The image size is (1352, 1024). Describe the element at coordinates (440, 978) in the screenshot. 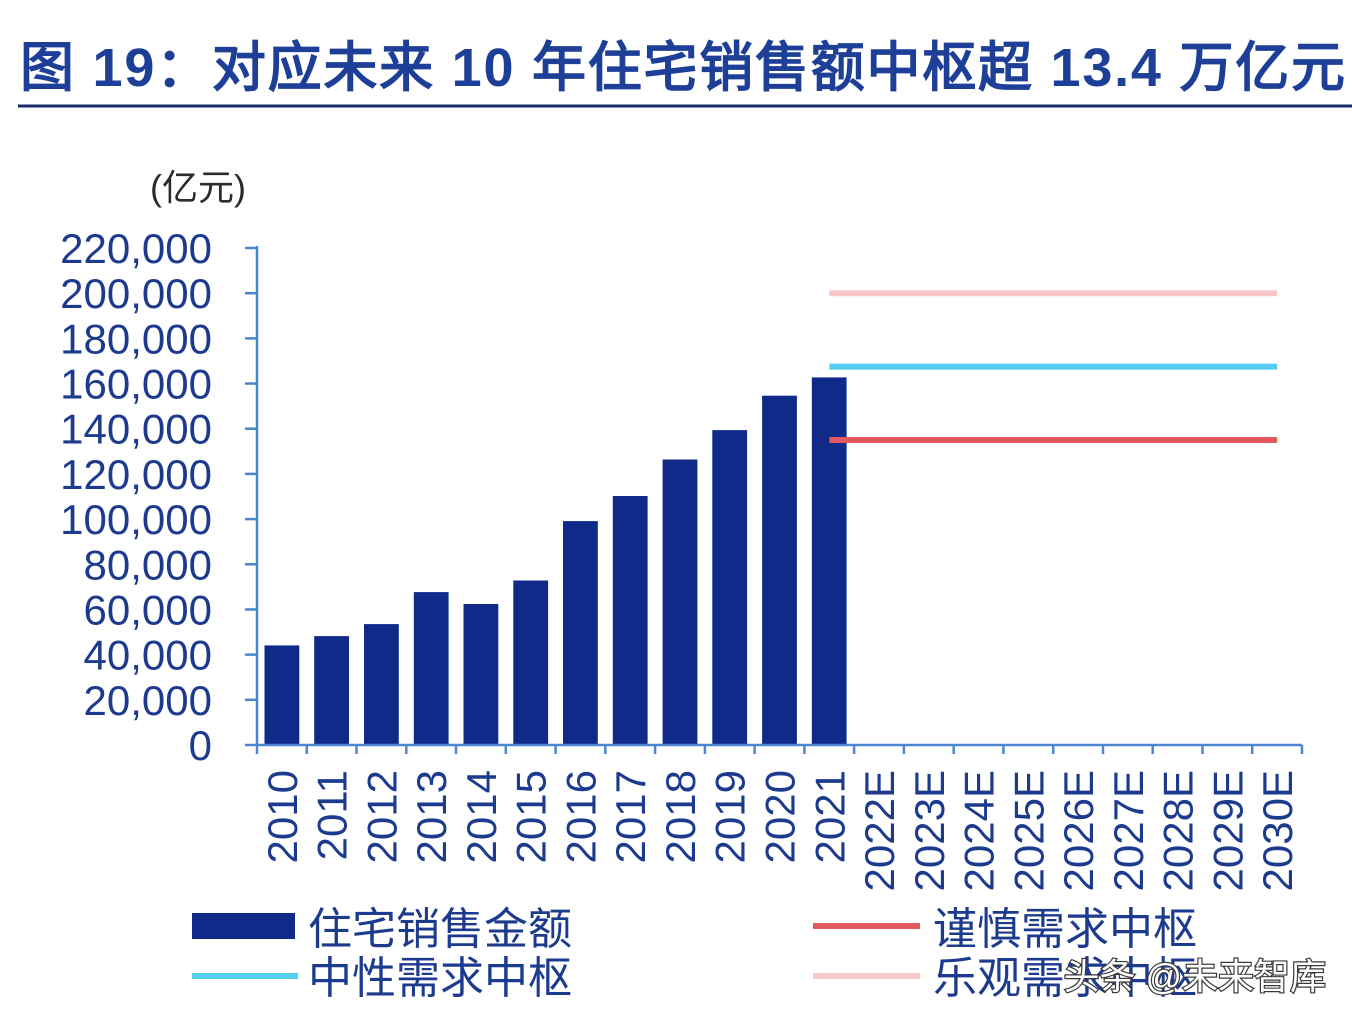

I see `legend-label-neutral: 中性需求中枢` at that location.